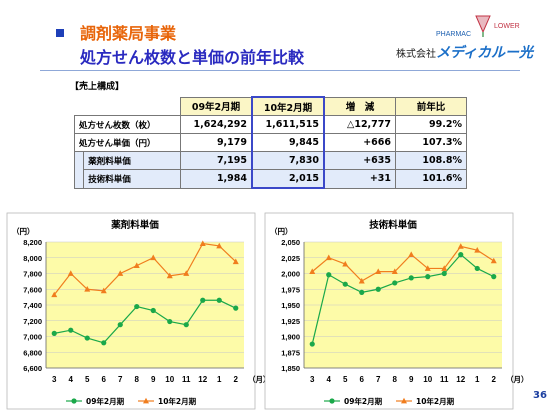 The height and width of the screenshot is (420, 560). I want to click on legend-marker, so click(146, 400).